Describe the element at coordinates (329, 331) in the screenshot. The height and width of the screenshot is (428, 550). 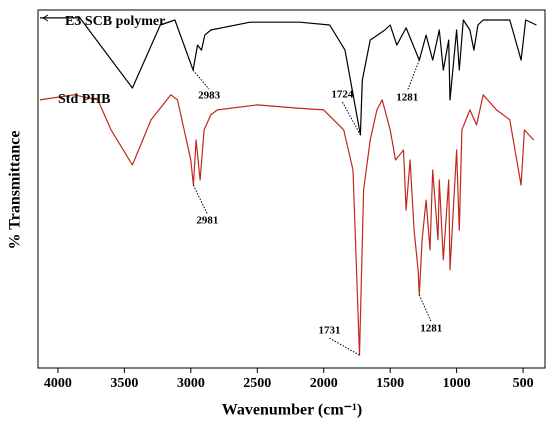
I see `annotation-label: 1731` at that location.